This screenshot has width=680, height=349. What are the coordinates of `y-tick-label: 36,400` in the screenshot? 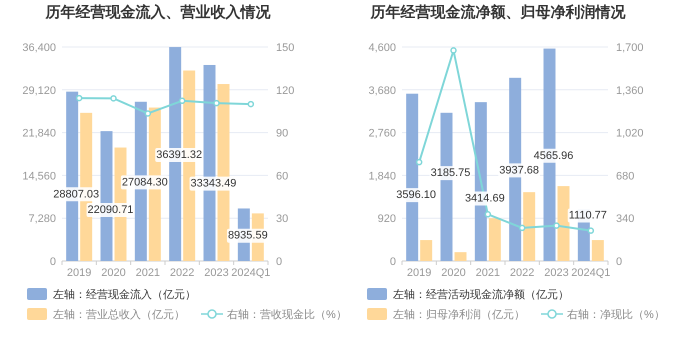 It's located at (39, 48).